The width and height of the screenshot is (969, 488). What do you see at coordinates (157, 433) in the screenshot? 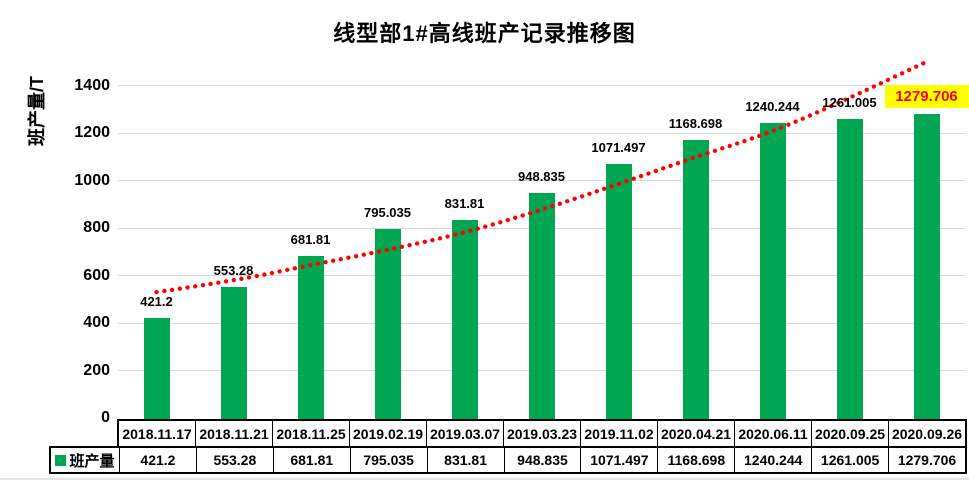
I see `date-cell: 2018.11.17` at bounding box center [157, 433].